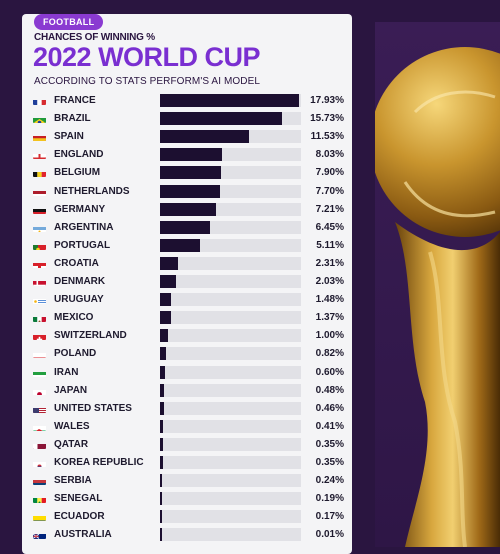  I want to click on category-label: SERBIA, so click(73, 481).